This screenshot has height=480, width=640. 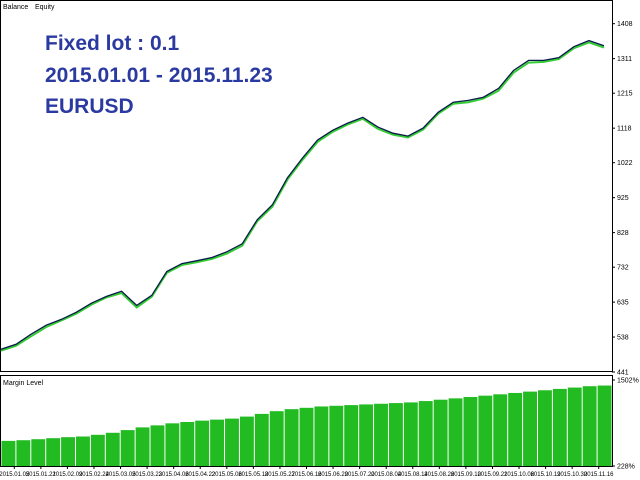 What do you see at coordinates (623, 233) in the screenshot?
I see `y-tick-label: 828` at bounding box center [623, 233].